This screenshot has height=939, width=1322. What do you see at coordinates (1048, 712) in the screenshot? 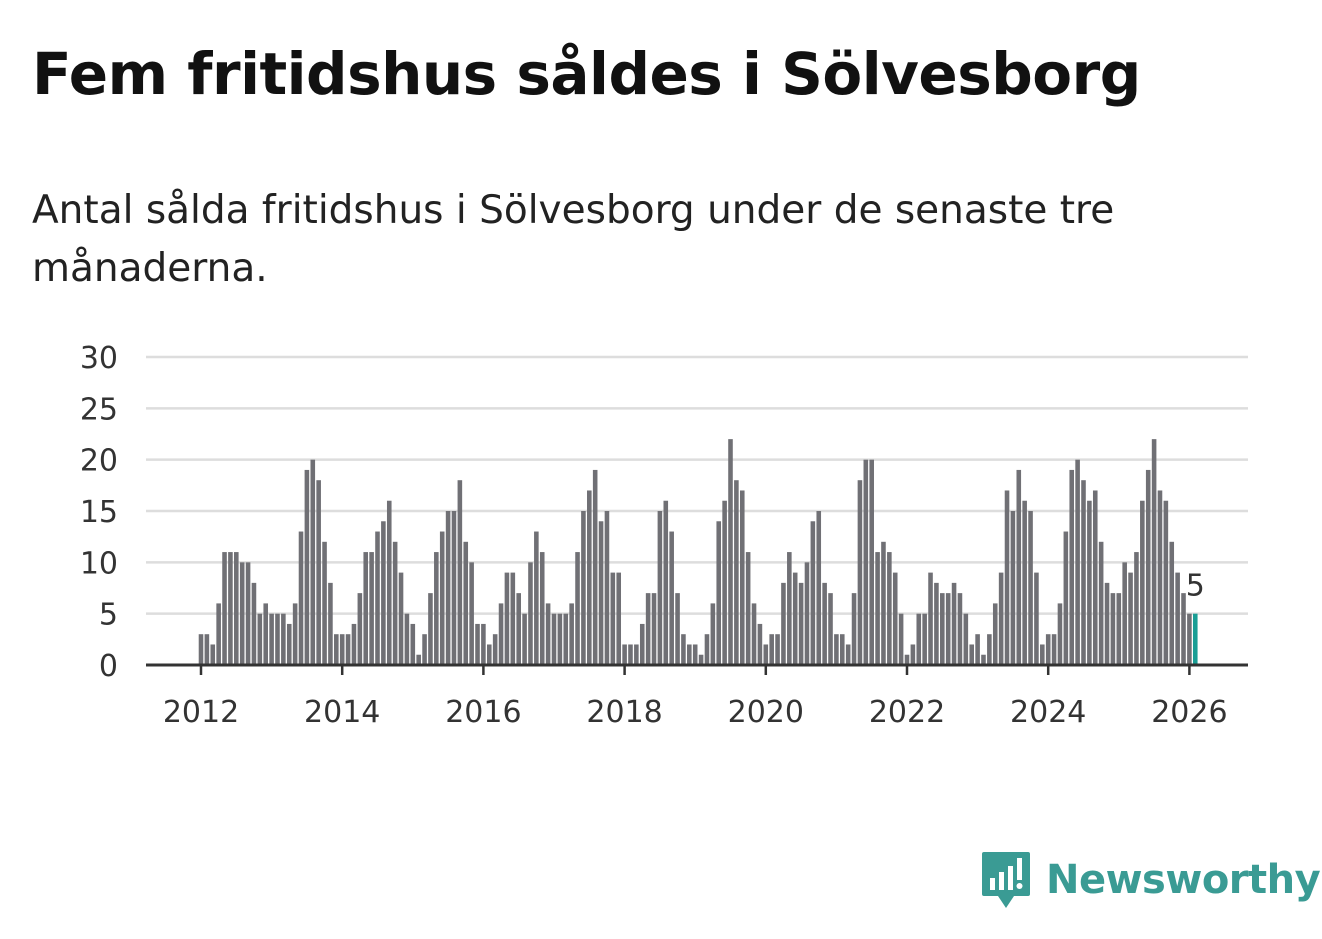
I see `x-tick-label: 2024` at bounding box center [1048, 712].